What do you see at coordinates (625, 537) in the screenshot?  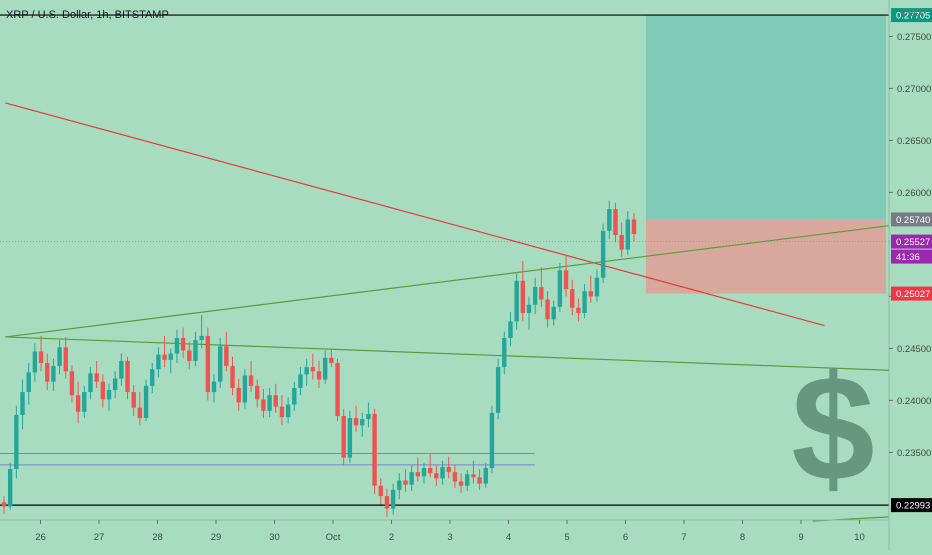 I see `x-tick-label-10: 6` at bounding box center [625, 537].